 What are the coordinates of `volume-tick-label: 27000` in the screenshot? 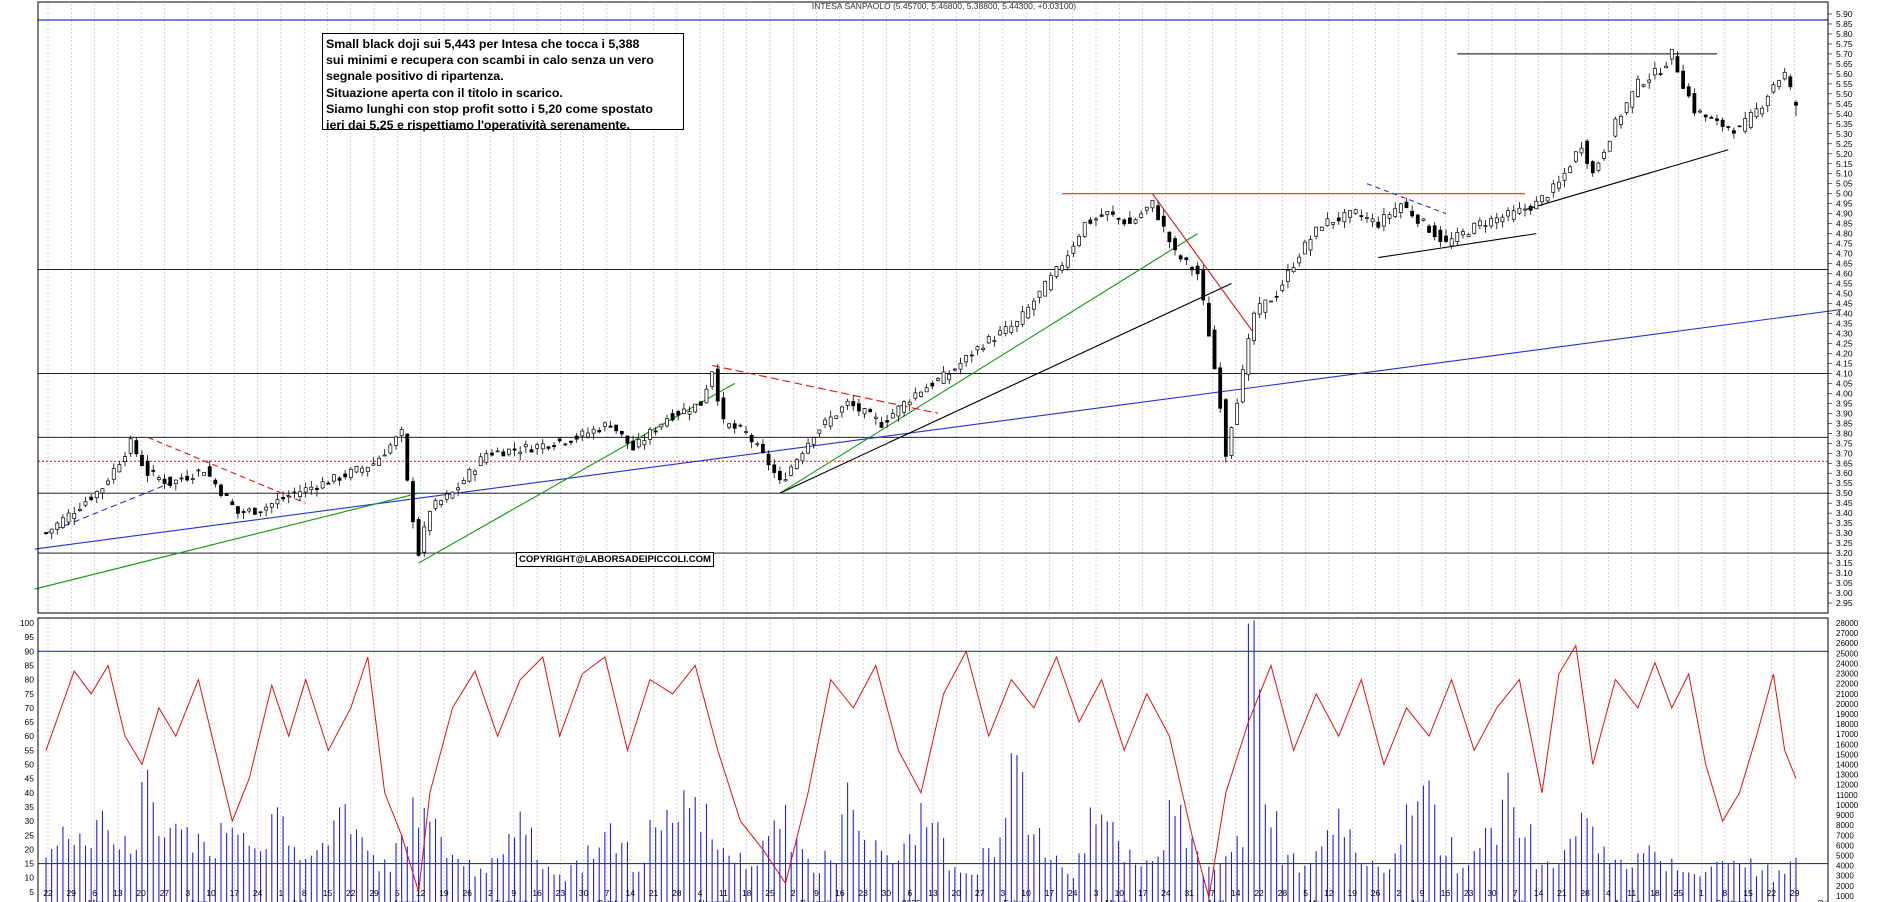 It's located at (1847, 633).